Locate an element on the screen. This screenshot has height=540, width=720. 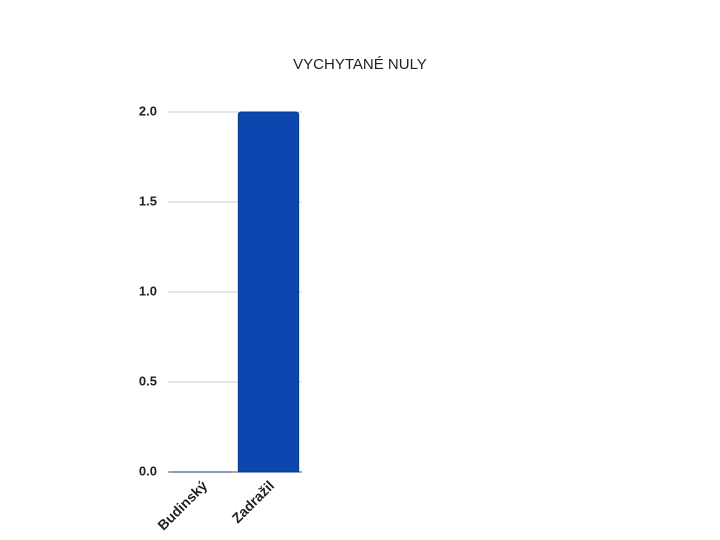
chart-title: VYCHYTANÉ NULY is located at coordinates (360, 64).